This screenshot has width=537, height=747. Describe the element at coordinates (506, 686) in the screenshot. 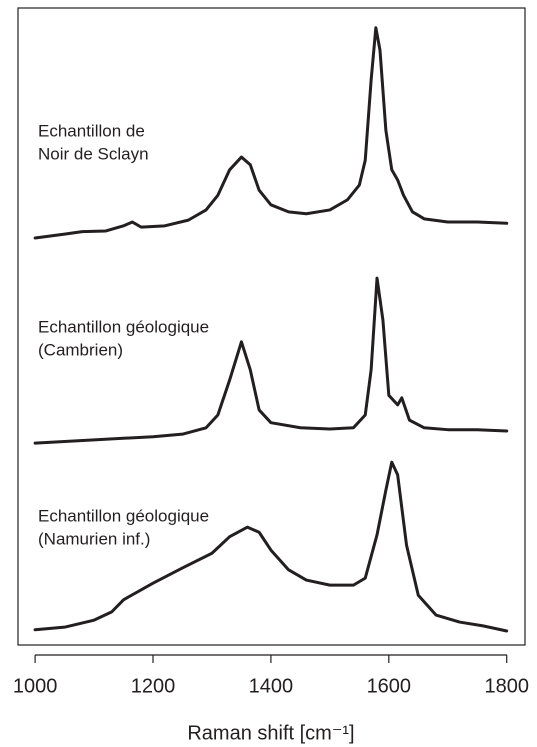

I see `x-tick-label: 1800` at that location.